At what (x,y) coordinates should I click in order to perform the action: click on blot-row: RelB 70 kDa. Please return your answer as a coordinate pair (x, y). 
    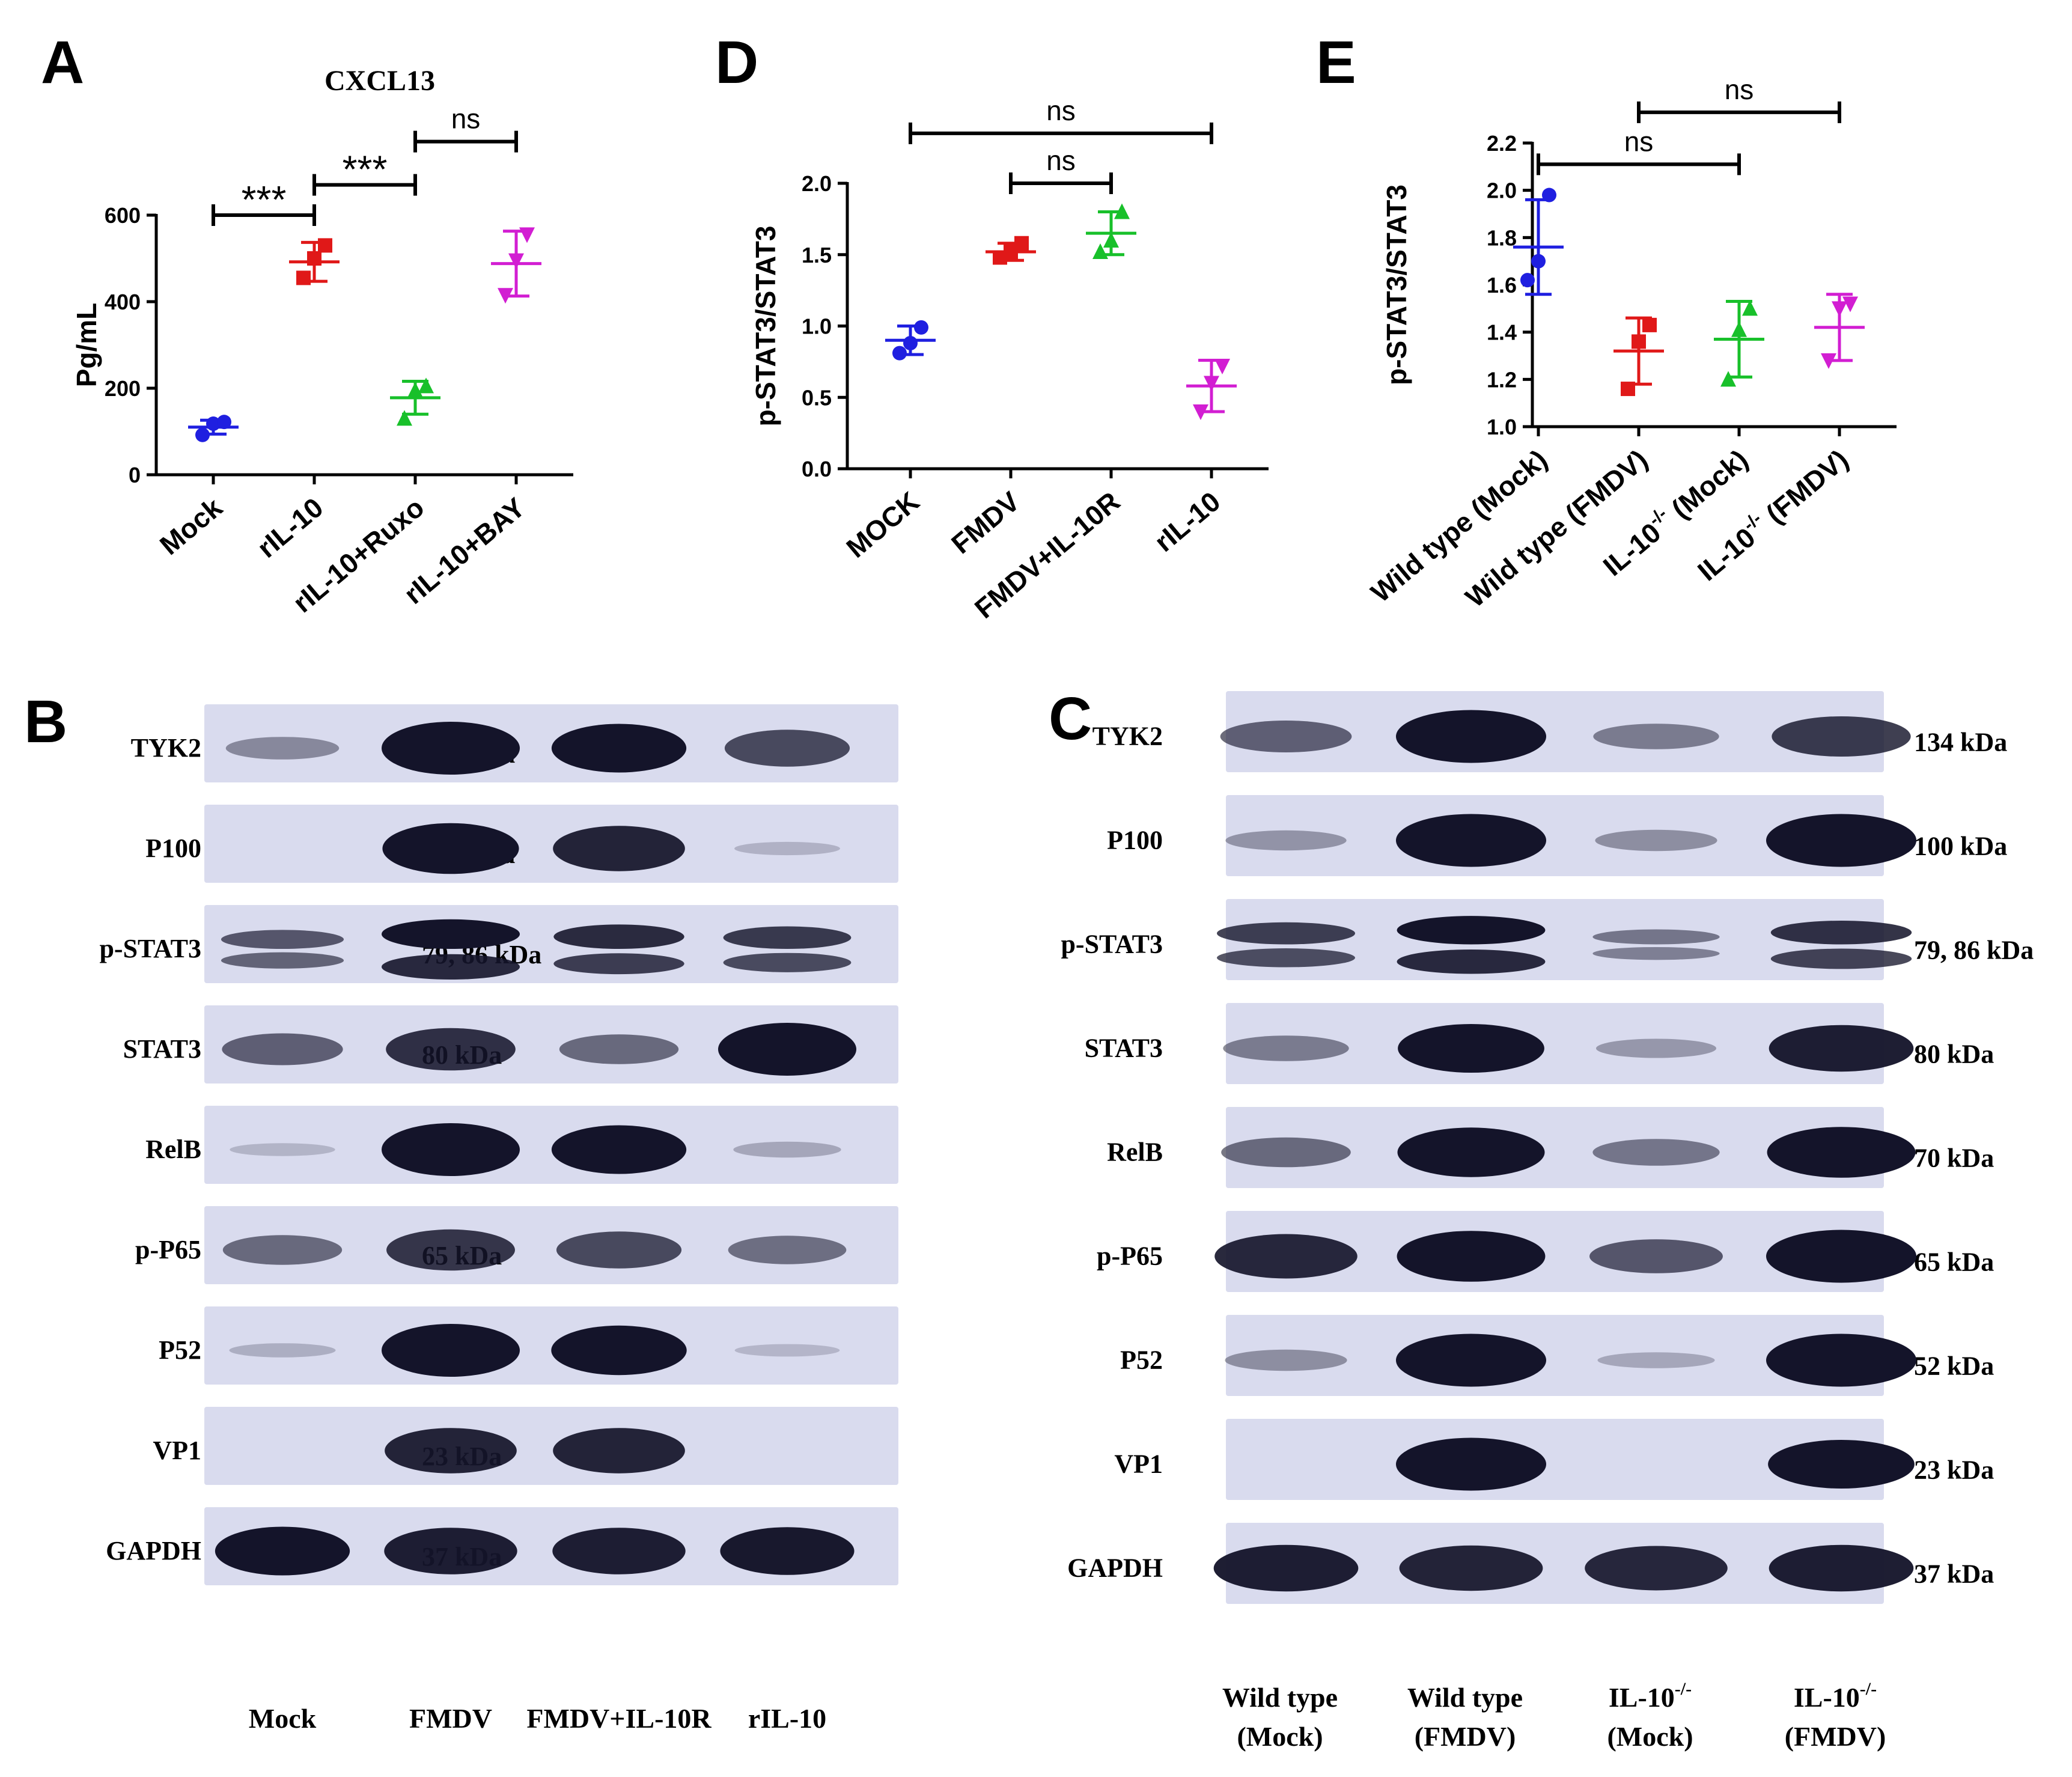
    Looking at the image, I should click on (1550, 1148).